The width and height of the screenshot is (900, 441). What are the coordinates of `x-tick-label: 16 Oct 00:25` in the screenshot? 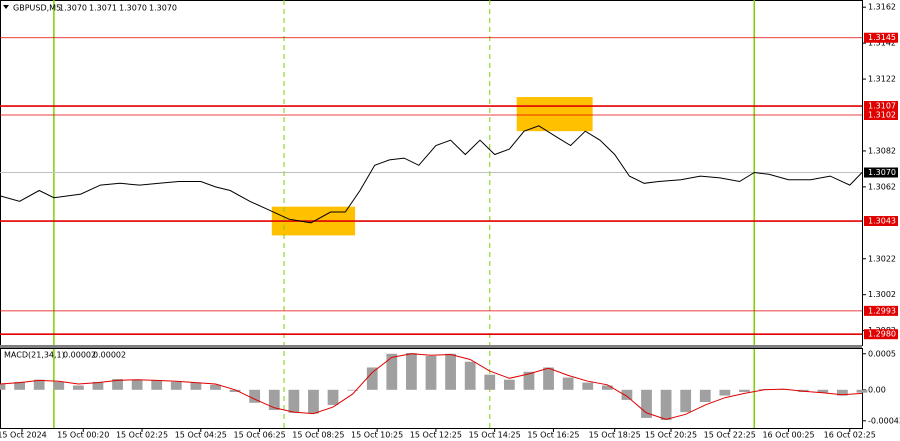 It's located at (788, 435).